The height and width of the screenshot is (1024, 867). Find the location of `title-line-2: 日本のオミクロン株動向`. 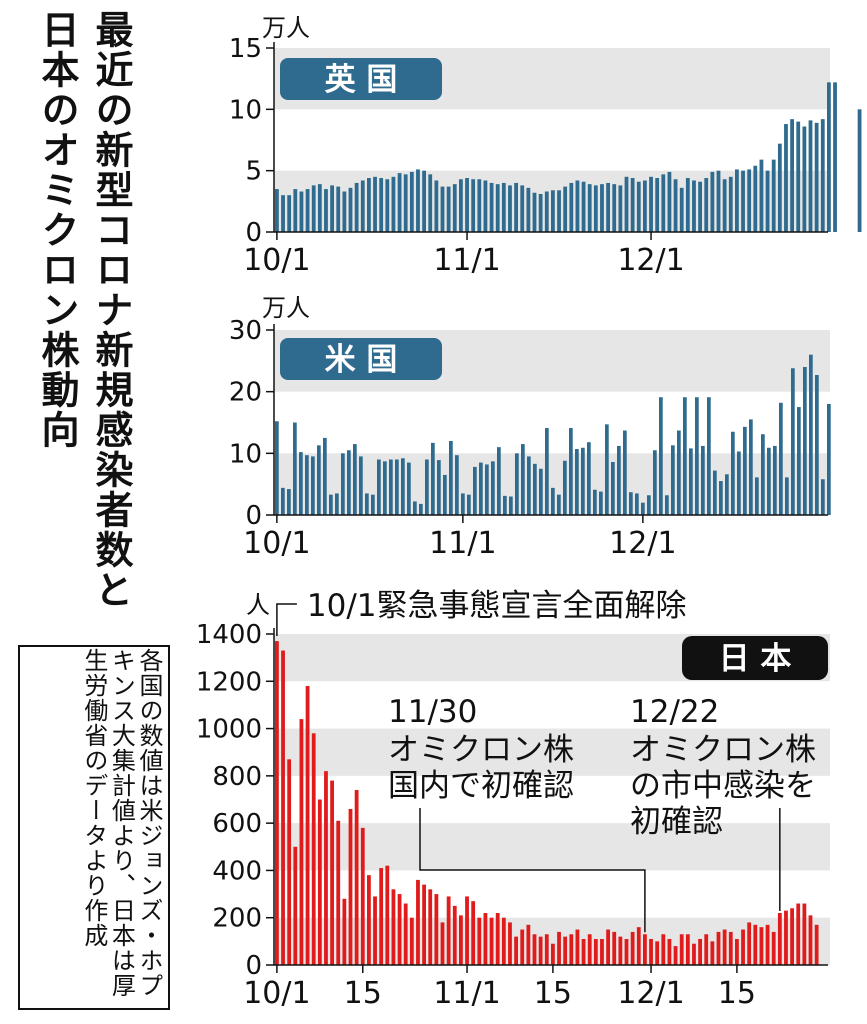

title-line-2: 日本のオミクロン株動向 is located at coordinates (57, 230).